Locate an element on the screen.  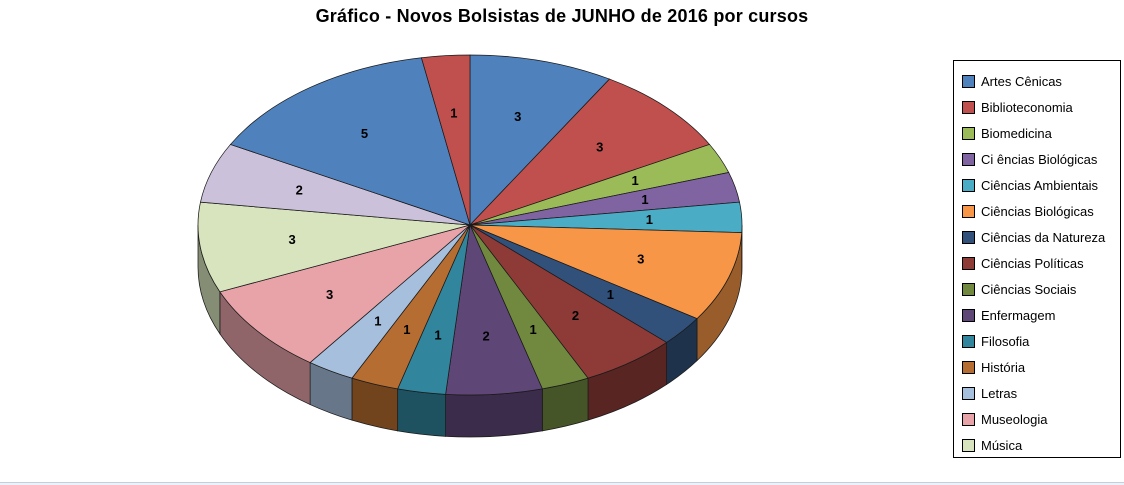
legend-item: Ciências Ambientais is located at coordinates (1041, 185).